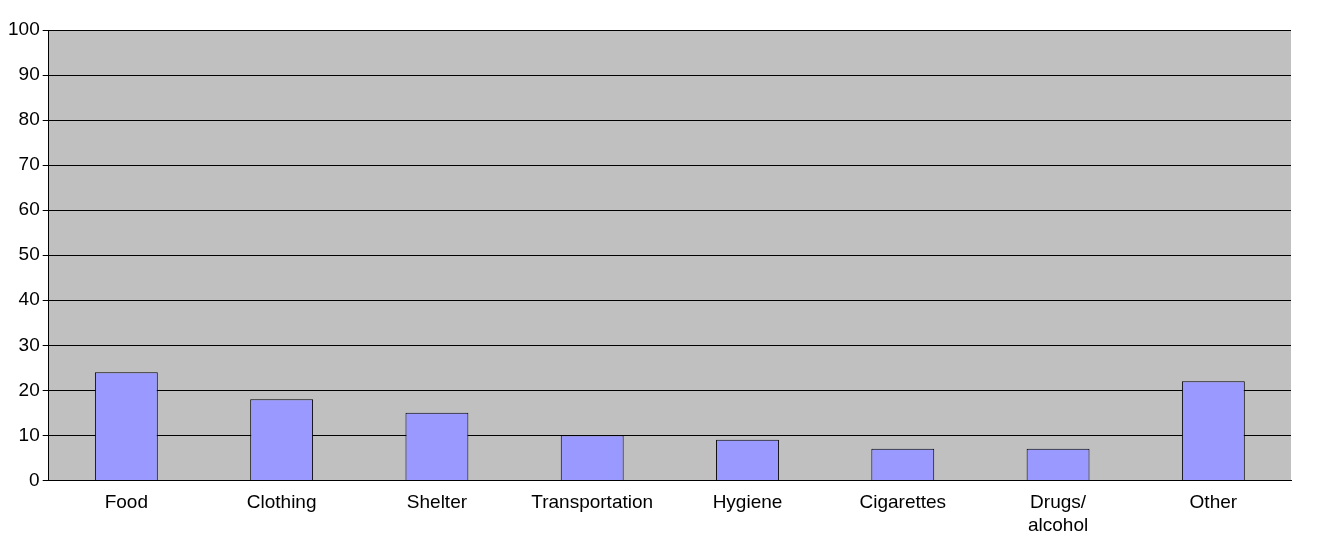  Describe the element at coordinates (903, 502) in the screenshot. I see `x-tick-label: Cigarettes` at that location.